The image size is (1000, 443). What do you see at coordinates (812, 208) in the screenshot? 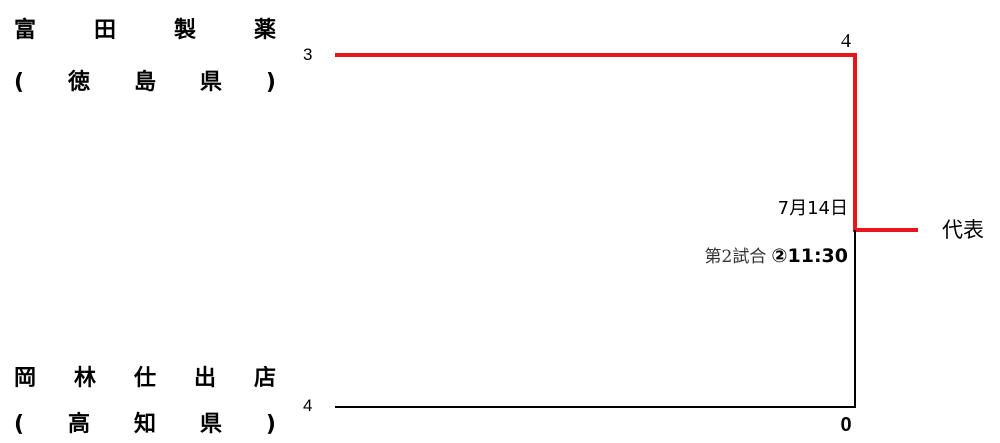
I see `game-date: 7月14日` at bounding box center [812, 208].